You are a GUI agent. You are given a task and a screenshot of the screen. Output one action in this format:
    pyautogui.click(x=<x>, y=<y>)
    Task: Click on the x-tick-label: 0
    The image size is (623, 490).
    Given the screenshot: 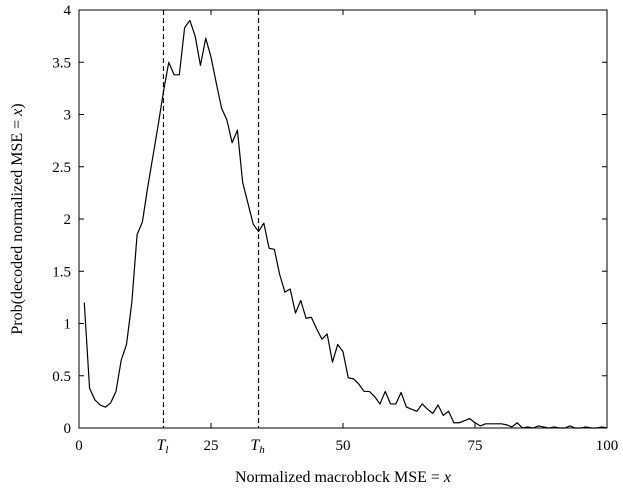 What is the action you would take?
    pyautogui.click(x=79, y=446)
    